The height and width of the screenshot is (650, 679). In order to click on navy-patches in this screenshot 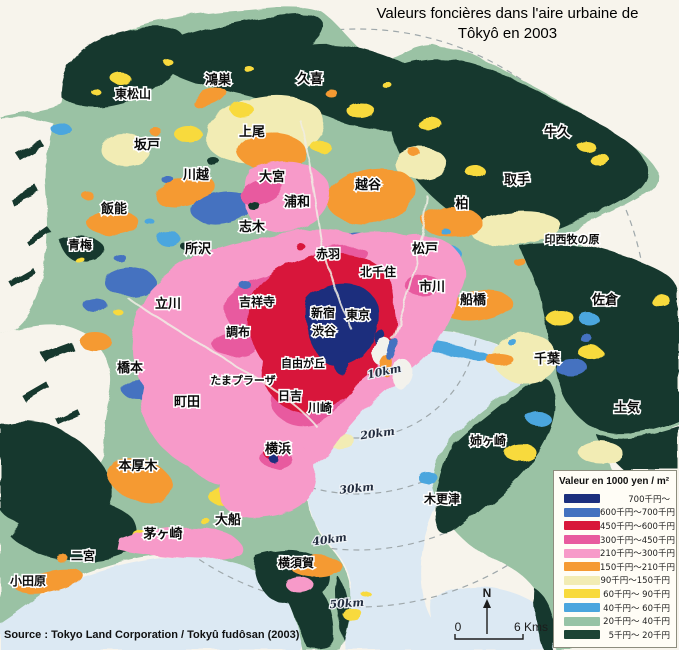, I will do `click(327, 372)`.